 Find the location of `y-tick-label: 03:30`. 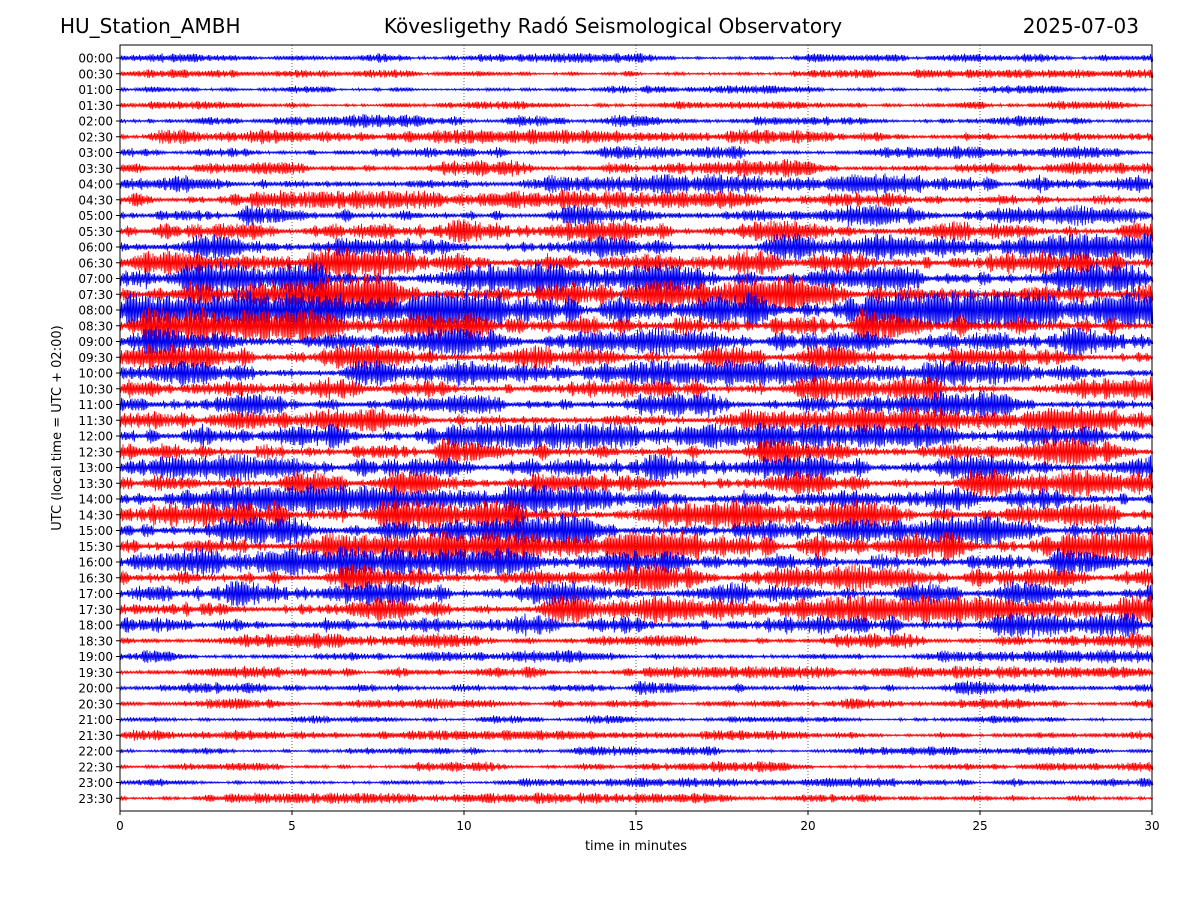

y-tick-label: 03:30 is located at coordinates (95, 169).